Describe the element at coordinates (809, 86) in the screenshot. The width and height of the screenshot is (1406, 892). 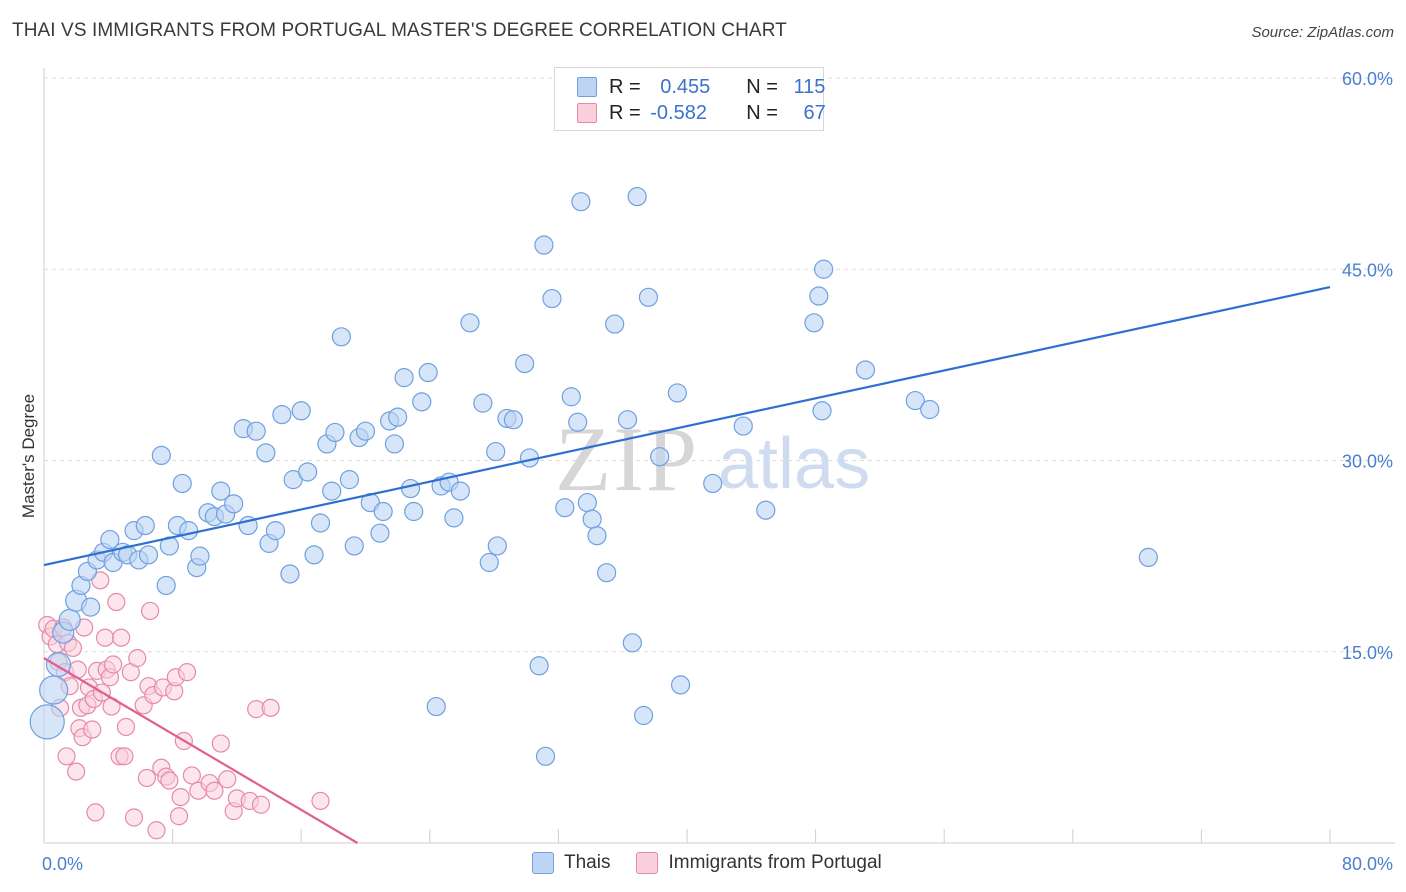
I see `legend-n-value: 115` at that location.